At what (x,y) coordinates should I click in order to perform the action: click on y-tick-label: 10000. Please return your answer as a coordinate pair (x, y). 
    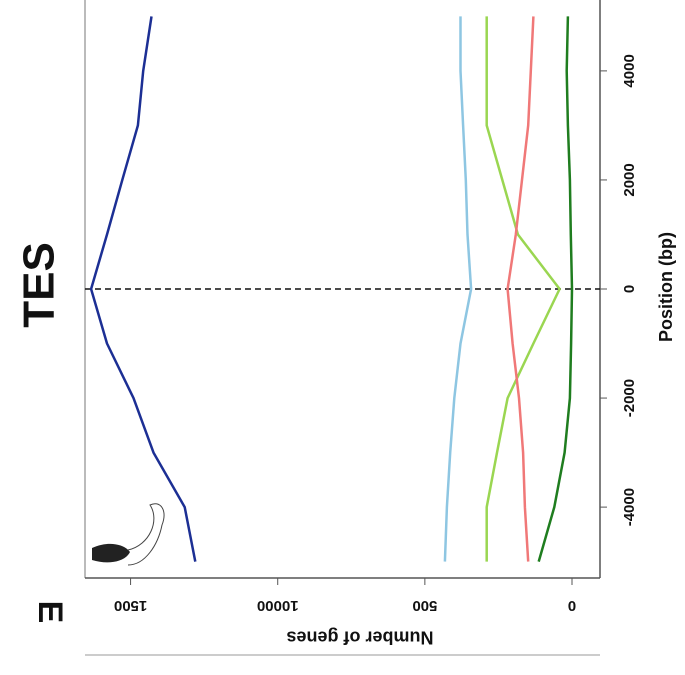
    Looking at the image, I should click on (278, 605).